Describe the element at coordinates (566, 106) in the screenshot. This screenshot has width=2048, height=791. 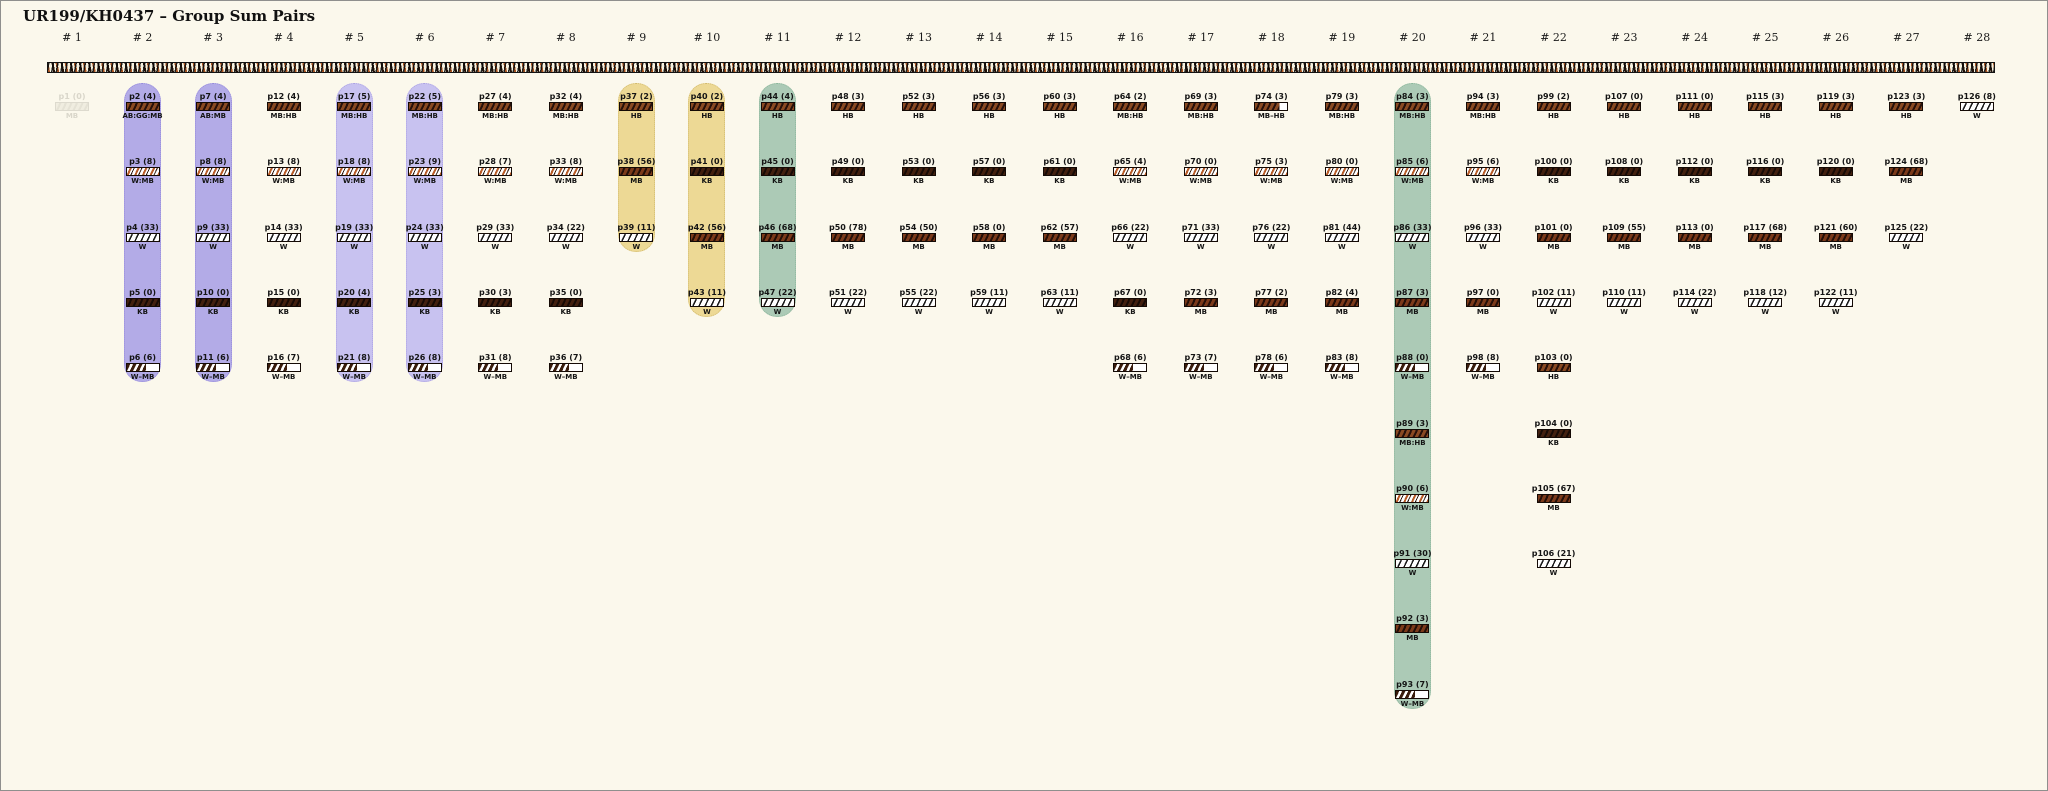
I see `pair-item-p32: p32 (4) MB:HB` at that location.